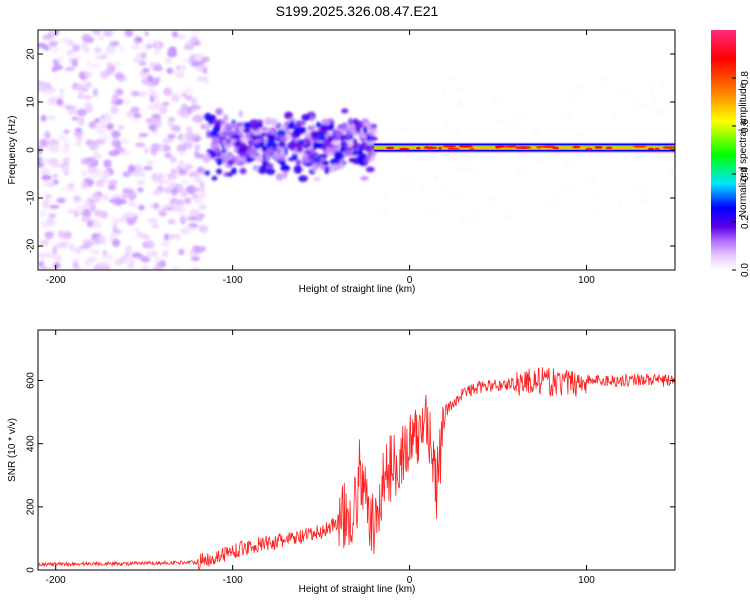 The height and width of the screenshot is (600, 750). Describe the element at coordinates (56, 580) in the screenshot. I see `bottom-xtick-label: -200` at that location.